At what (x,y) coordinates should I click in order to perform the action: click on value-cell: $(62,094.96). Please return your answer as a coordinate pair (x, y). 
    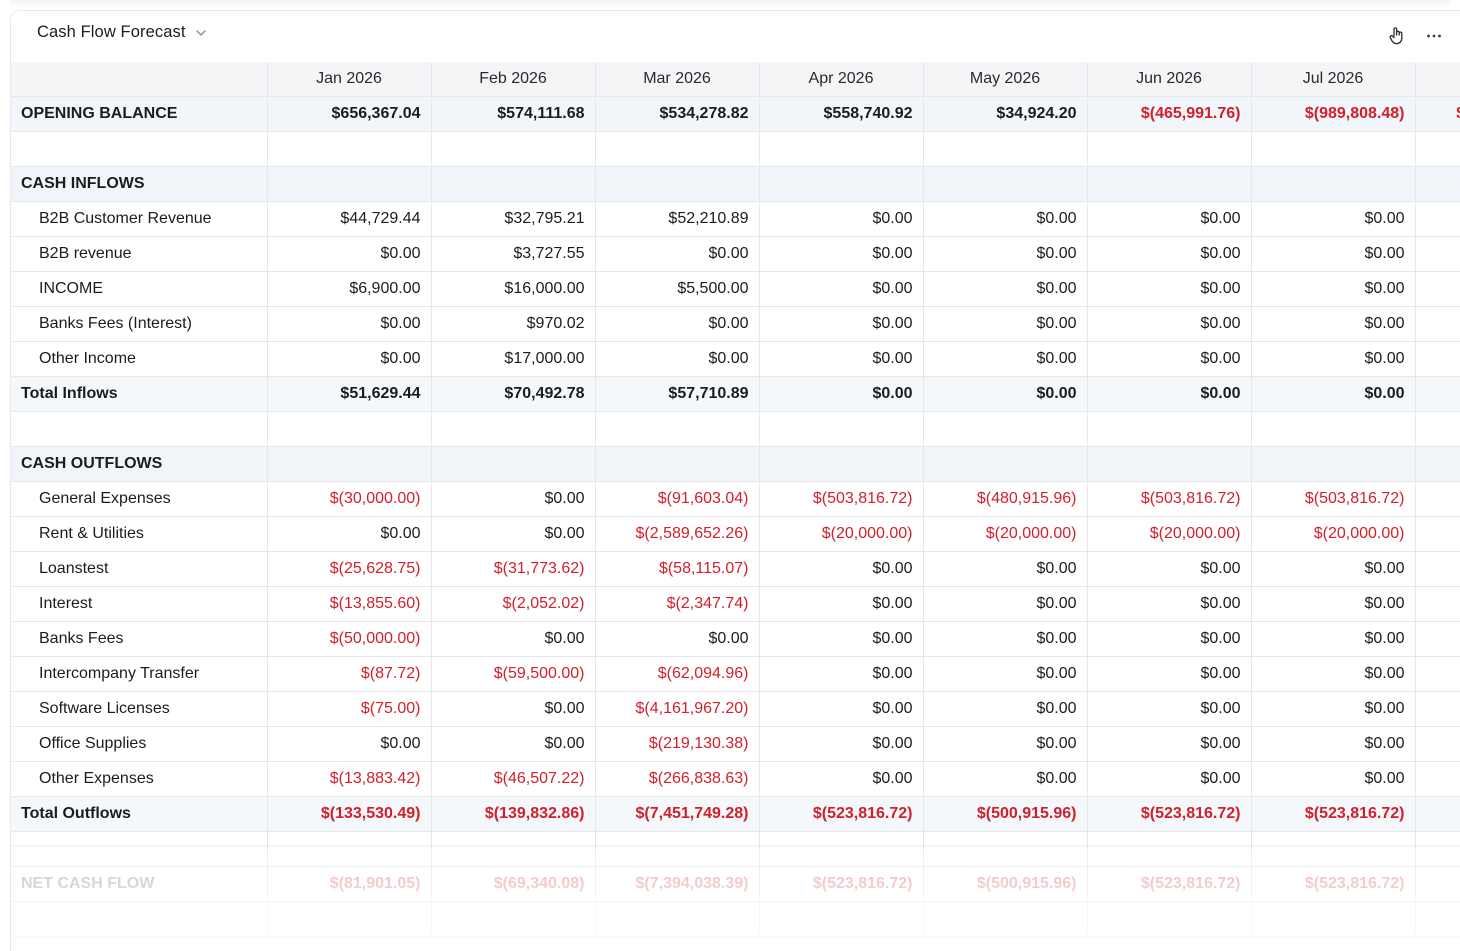
    Looking at the image, I should click on (677, 674).